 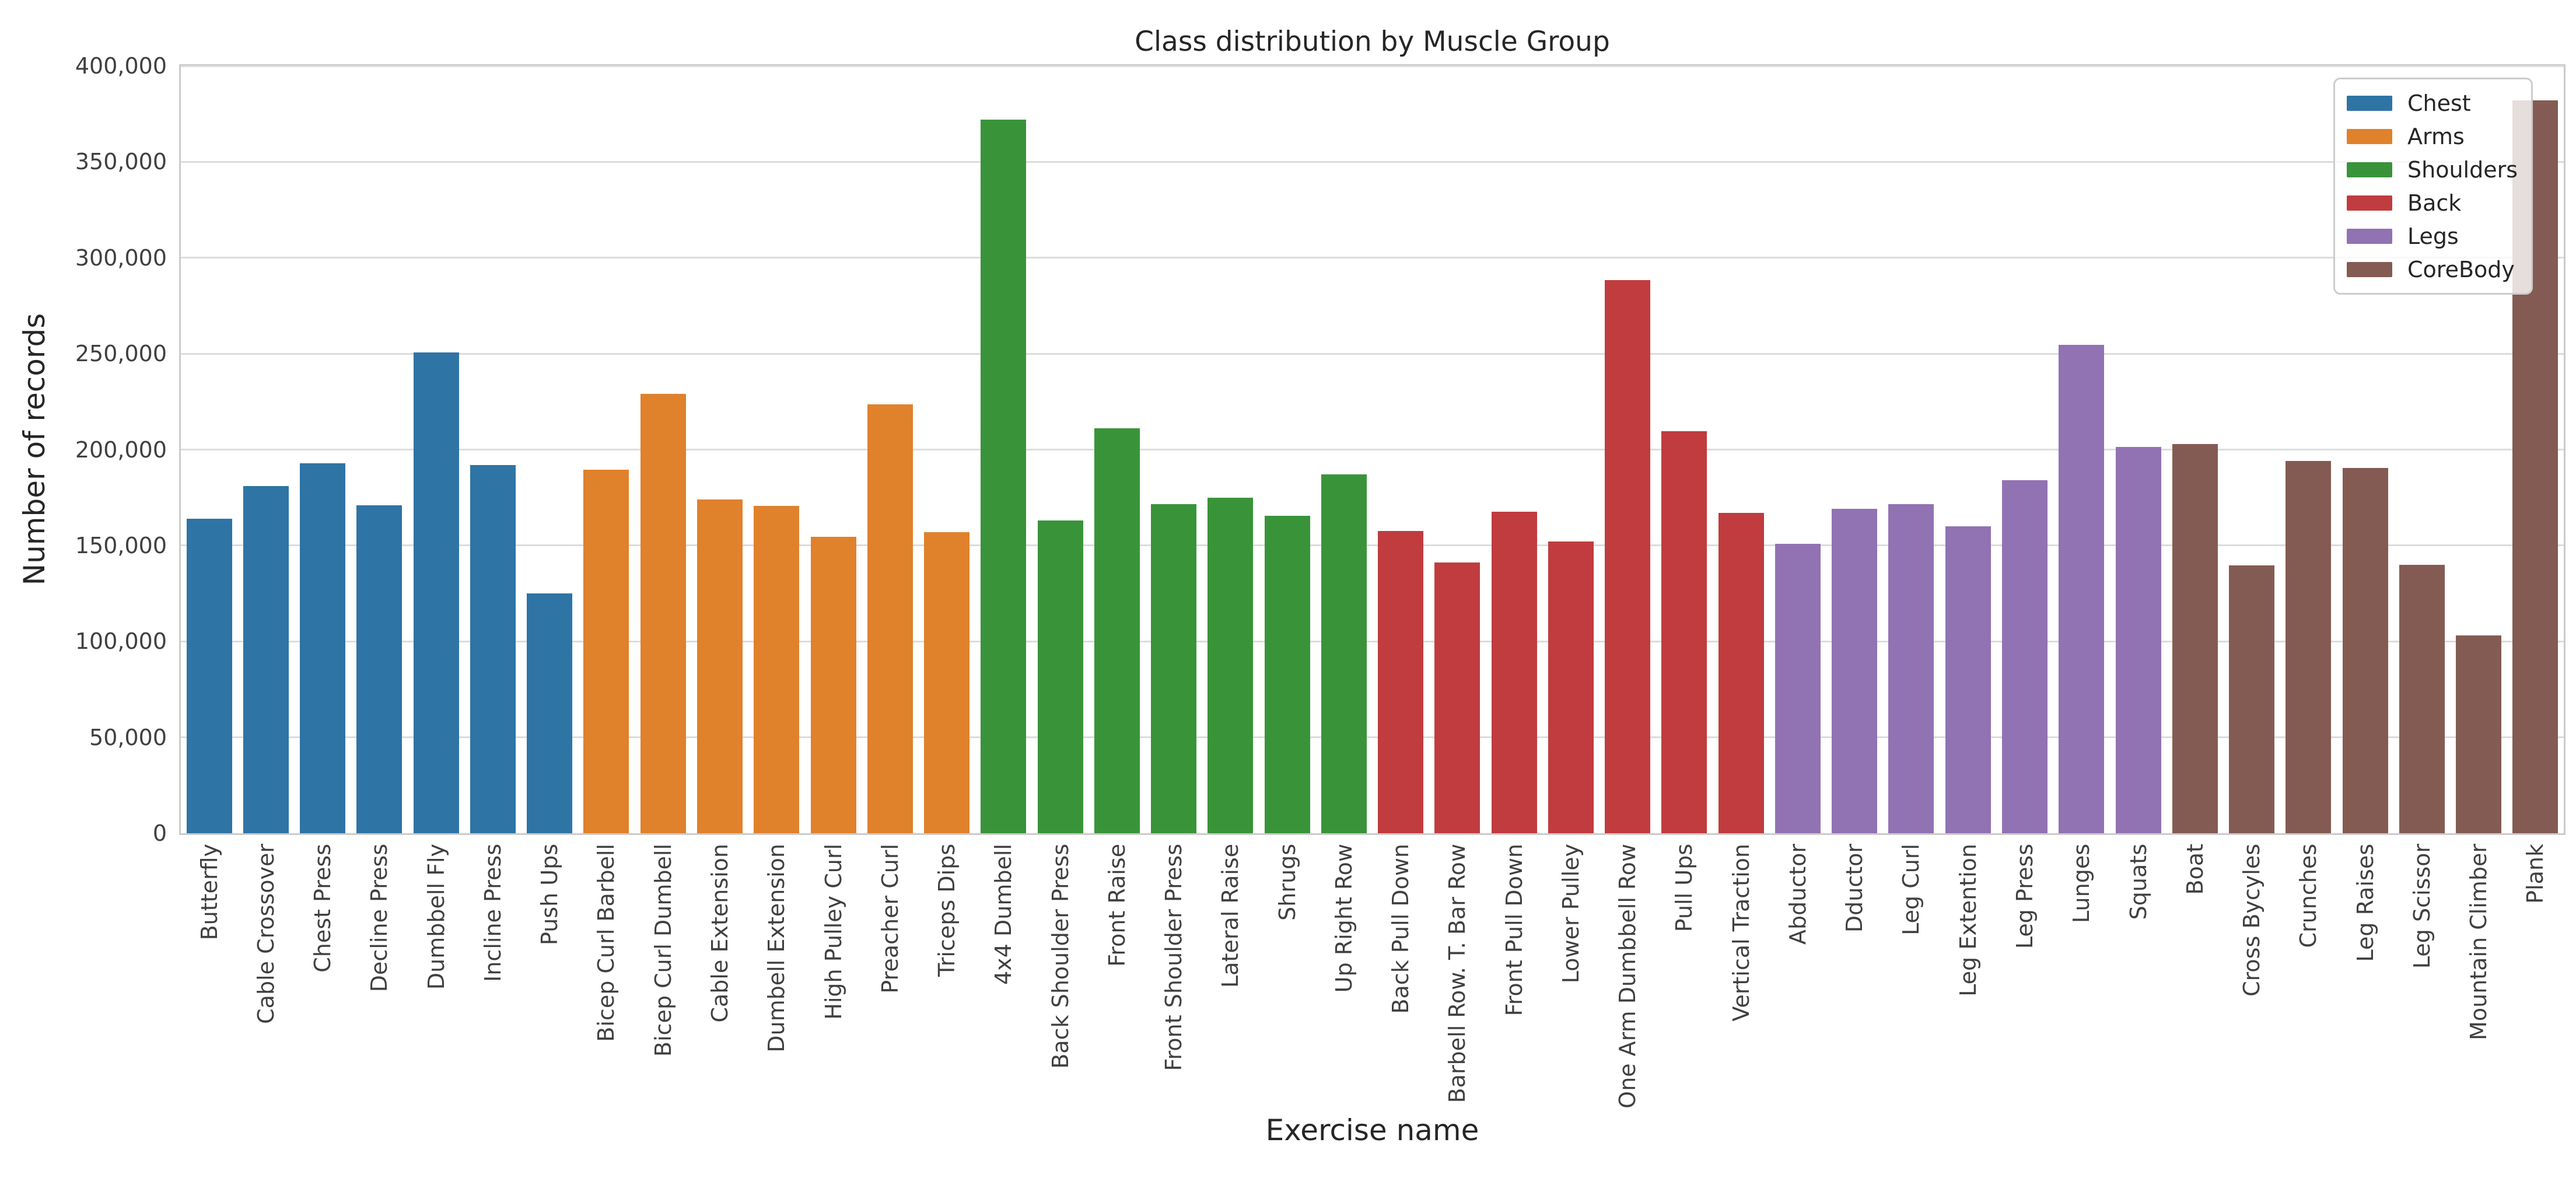 What do you see at coordinates (128, 737) in the screenshot?
I see `y-tick-label: 50,000` at bounding box center [128, 737].